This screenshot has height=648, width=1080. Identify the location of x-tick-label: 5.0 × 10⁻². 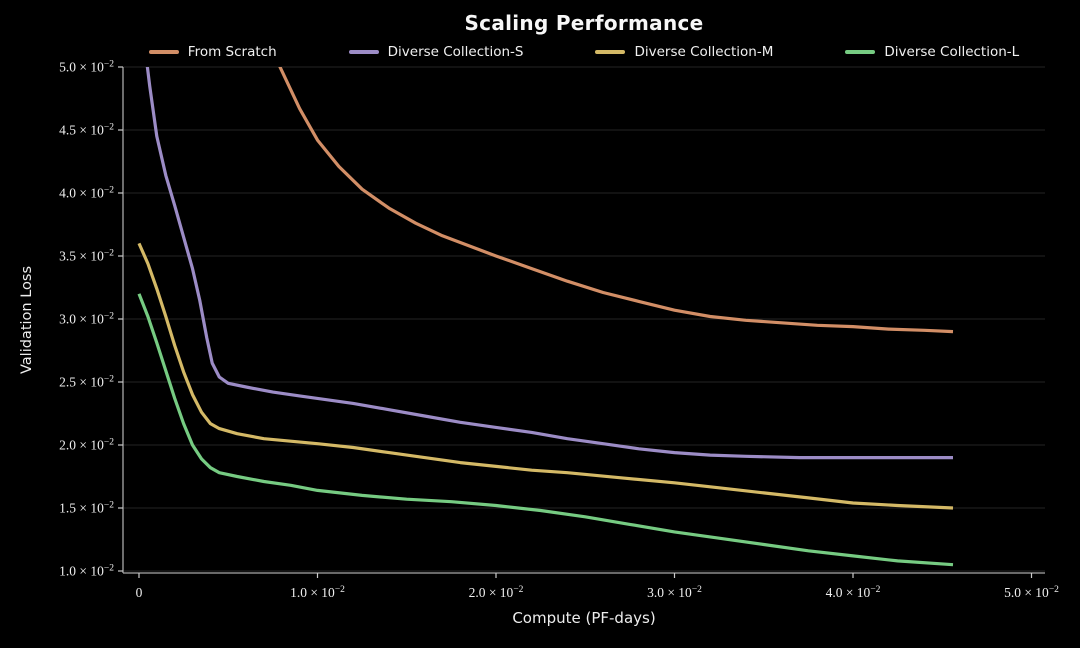
(1031, 592).